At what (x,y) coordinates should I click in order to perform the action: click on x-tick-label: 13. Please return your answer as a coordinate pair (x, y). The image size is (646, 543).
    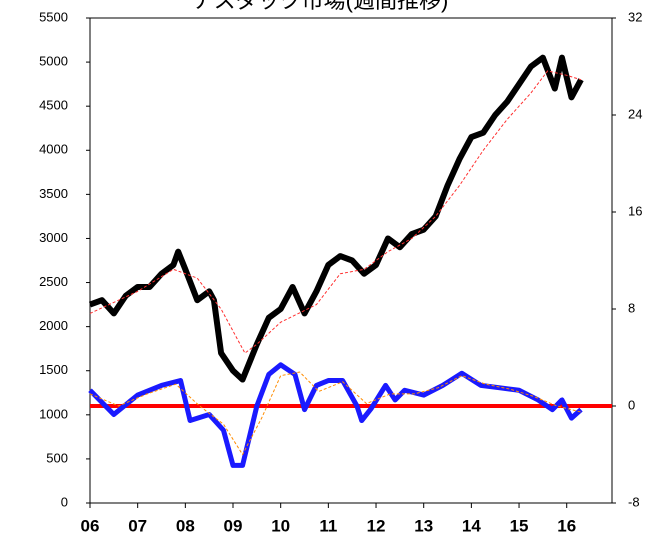
    Looking at the image, I should click on (423, 525).